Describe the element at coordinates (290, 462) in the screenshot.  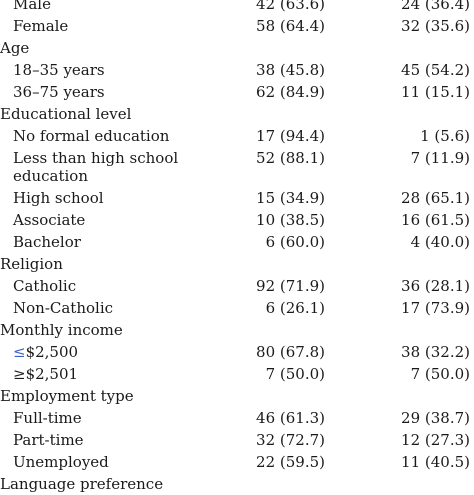
I see `count-cell-col1: 22 (59.5)` at that location.